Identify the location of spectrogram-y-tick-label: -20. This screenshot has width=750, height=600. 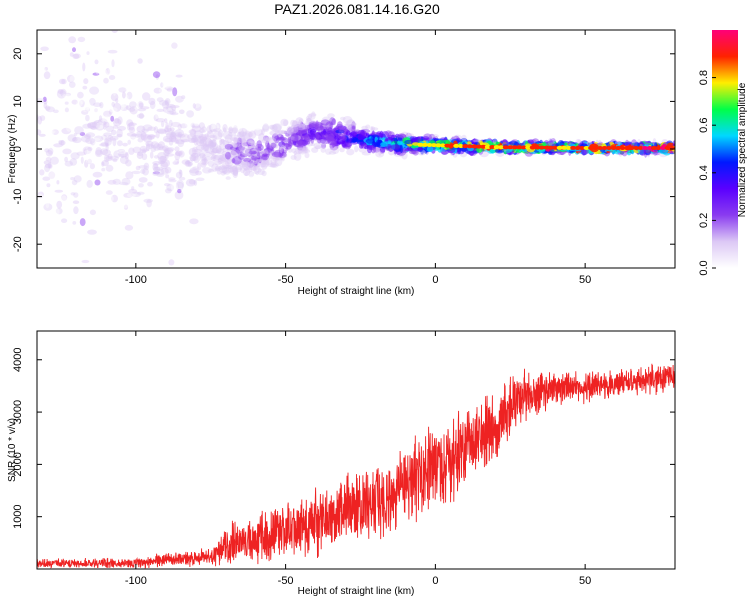
(18, 244).